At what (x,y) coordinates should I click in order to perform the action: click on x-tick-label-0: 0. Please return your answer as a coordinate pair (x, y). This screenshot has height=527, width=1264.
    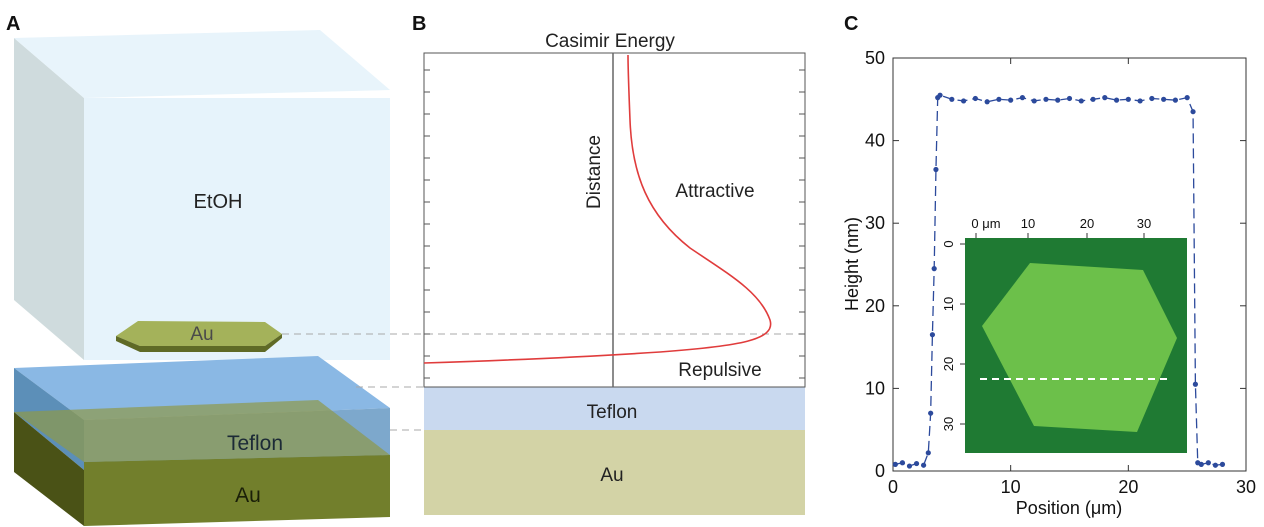
    Looking at the image, I should click on (893, 487).